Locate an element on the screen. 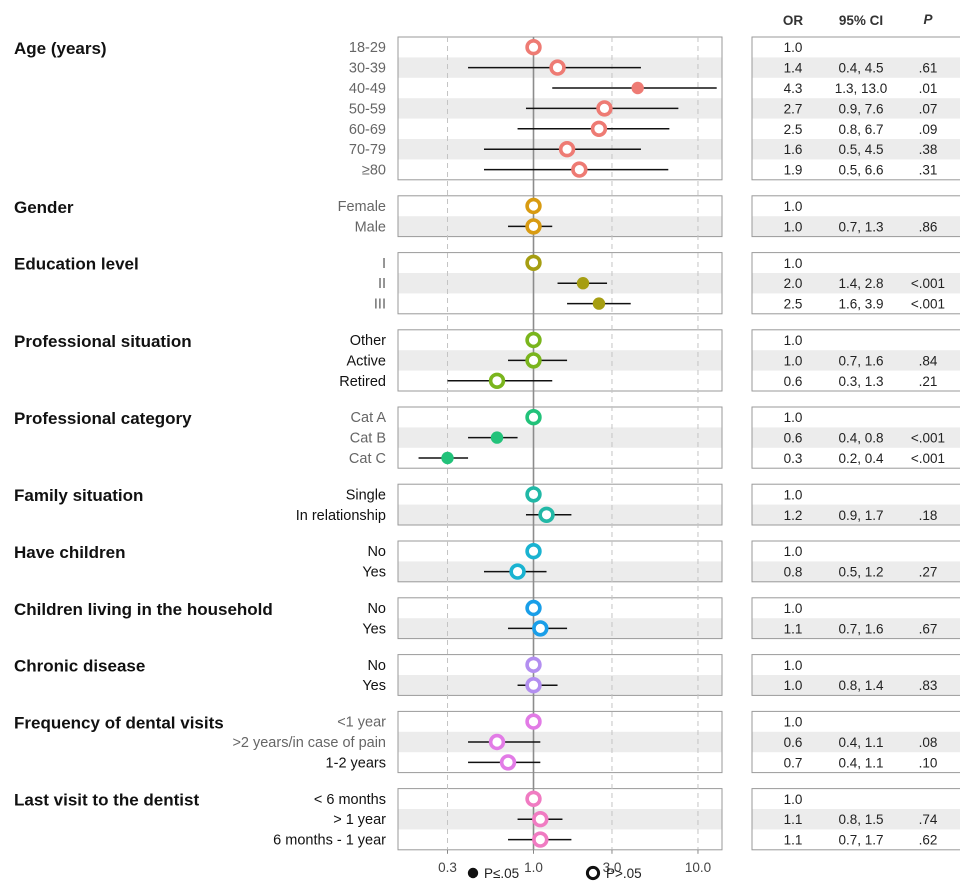  level-label: III is located at coordinates (380, 305).